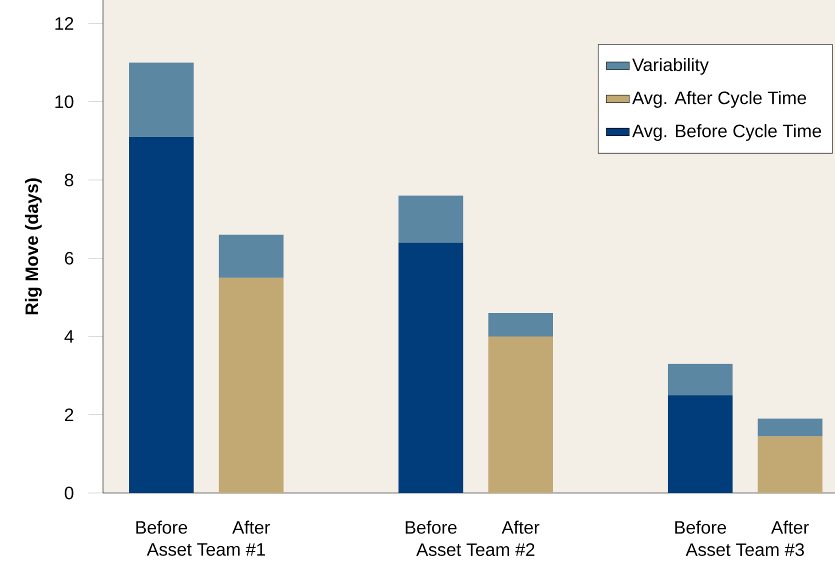 The image size is (835, 564). What do you see at coordinates (69, 336) in the screenshot?
I see `y-tick-label: 4` at bounding box center [69, 336].